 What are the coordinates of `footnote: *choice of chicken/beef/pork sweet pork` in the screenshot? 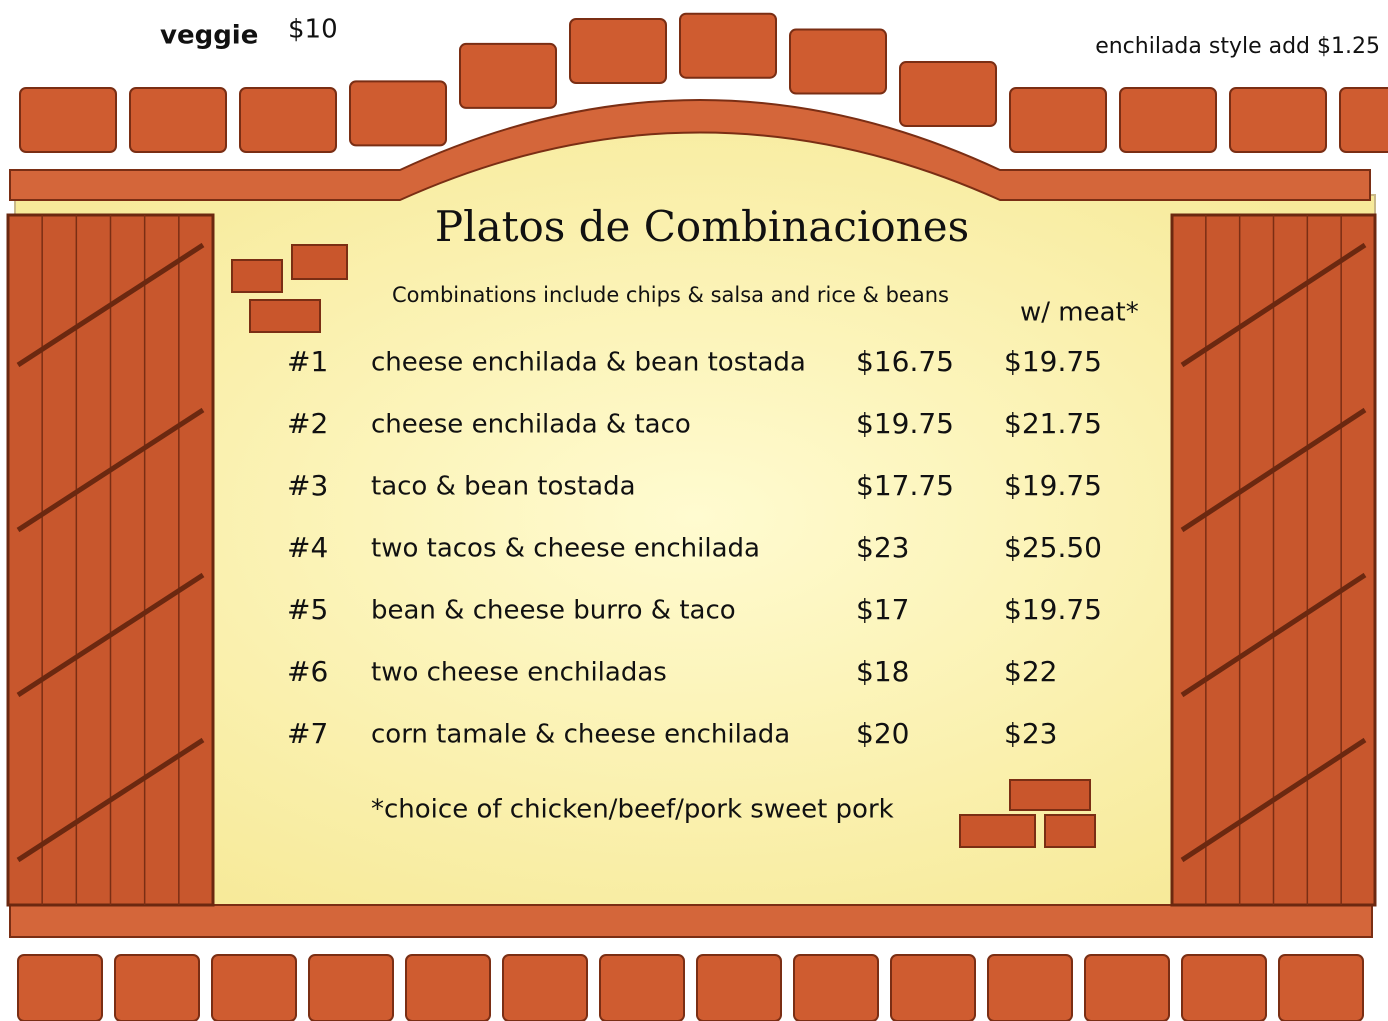 It's located at (632, 810).